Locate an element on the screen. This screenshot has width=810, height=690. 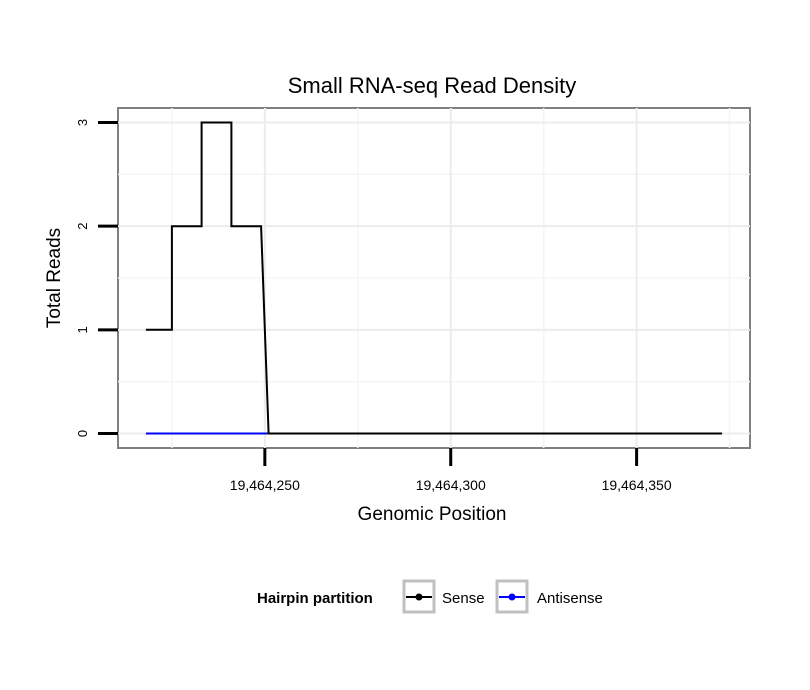
x-tick-label-0: 19,464,250 is located at coordinates (265, 485).